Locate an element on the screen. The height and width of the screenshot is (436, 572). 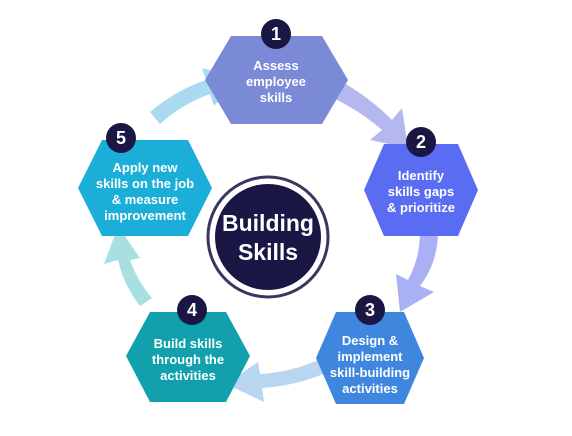
step-2-number-badge is located at coordinates (421, 142).